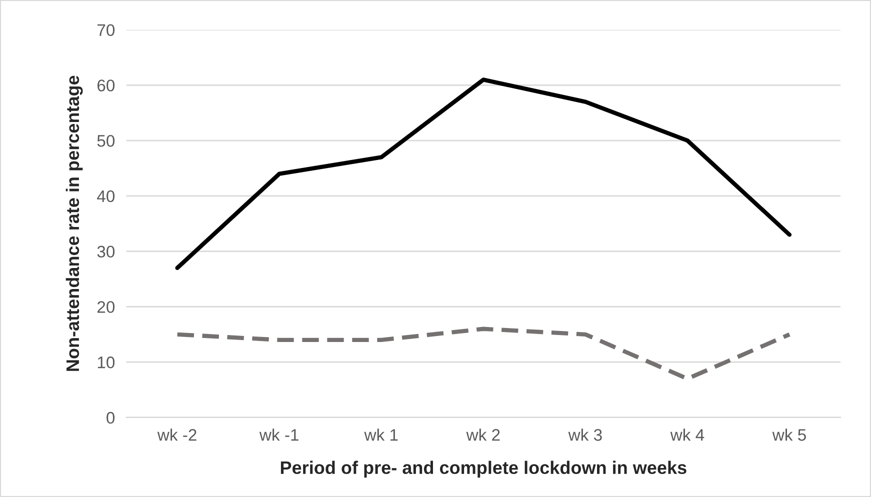 The width and height of the screenshot is (871, 497). I want to click on x-tick-label: wk 2, so click(483, 434).